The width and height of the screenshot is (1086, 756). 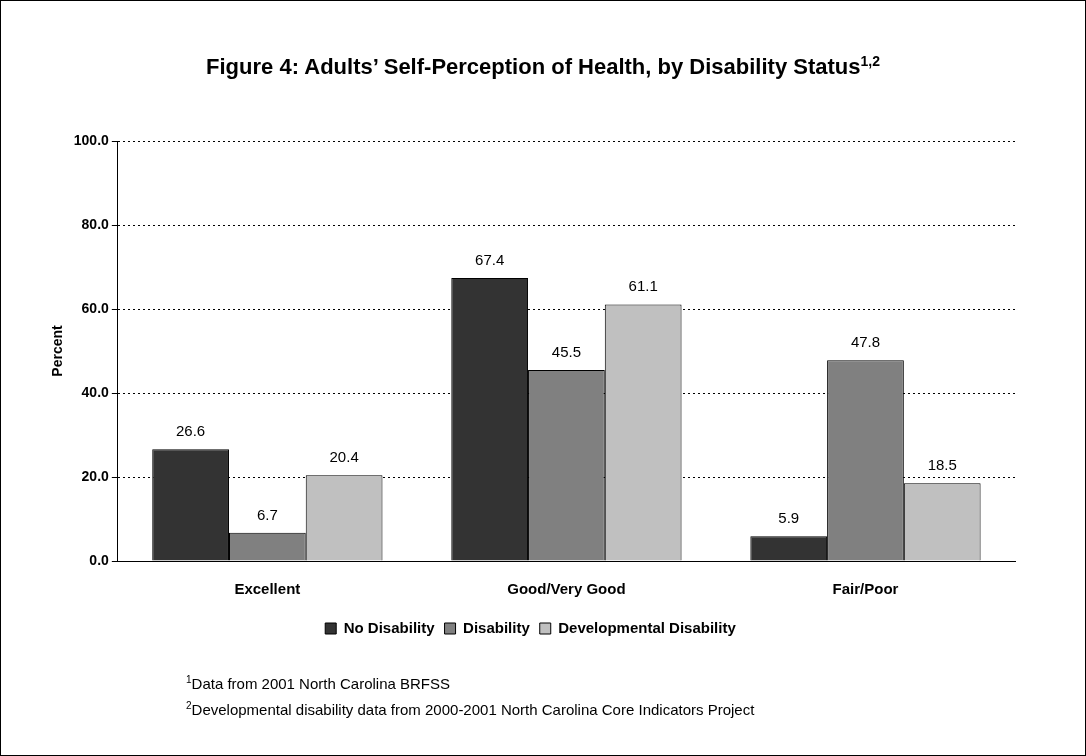 What do you see at coordinates (942, 464) in the screenshot?
I see `data-label: 18.5` at bounding box center [942, 464].